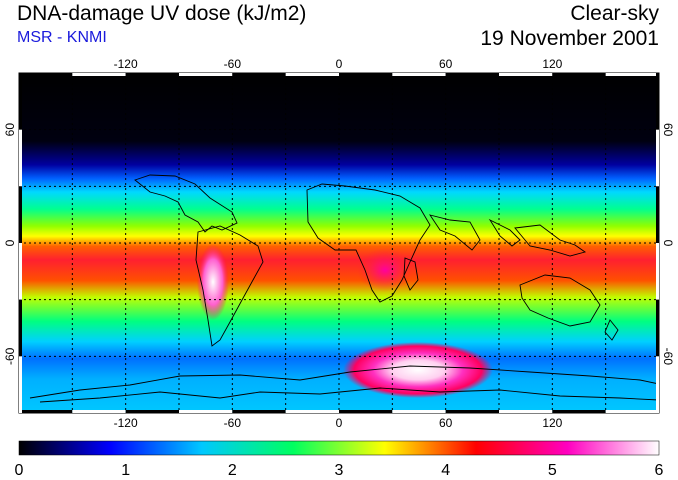 The height and width of the screenshot is (480, 678). What do you see at coordinates (569, 38) in the screenshot?
I see `date-label: 19 November 2001` at bounding box center [569, 38].